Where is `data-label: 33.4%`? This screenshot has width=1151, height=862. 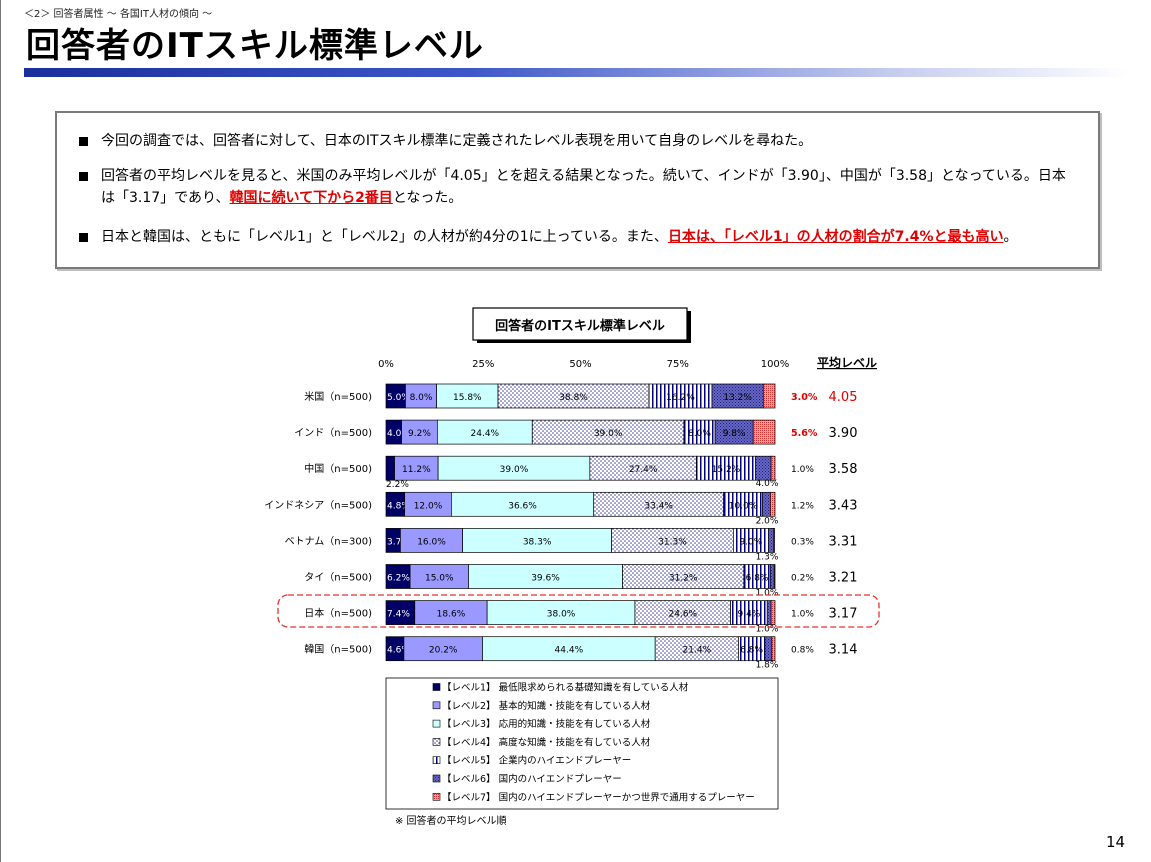
data-label: 33.4% is located at coordinates (658, 506).